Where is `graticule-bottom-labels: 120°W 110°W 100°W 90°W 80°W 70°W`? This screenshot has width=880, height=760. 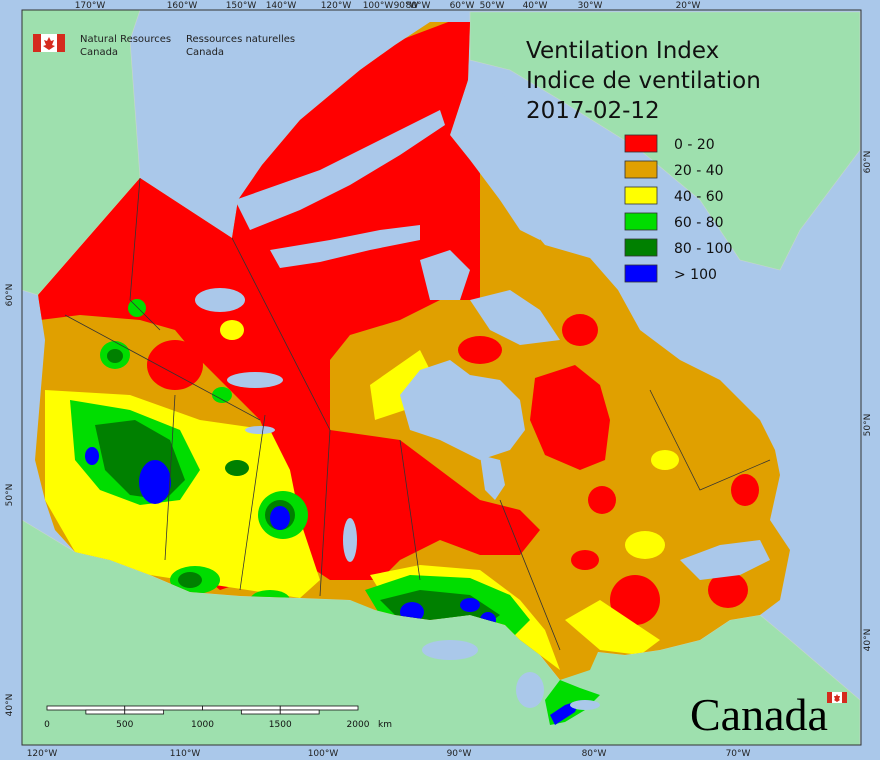 graticule-bottom-labels: 120°W 110°W 100°W 90°W 80°W 70°W is located at coordinates (389, 754).